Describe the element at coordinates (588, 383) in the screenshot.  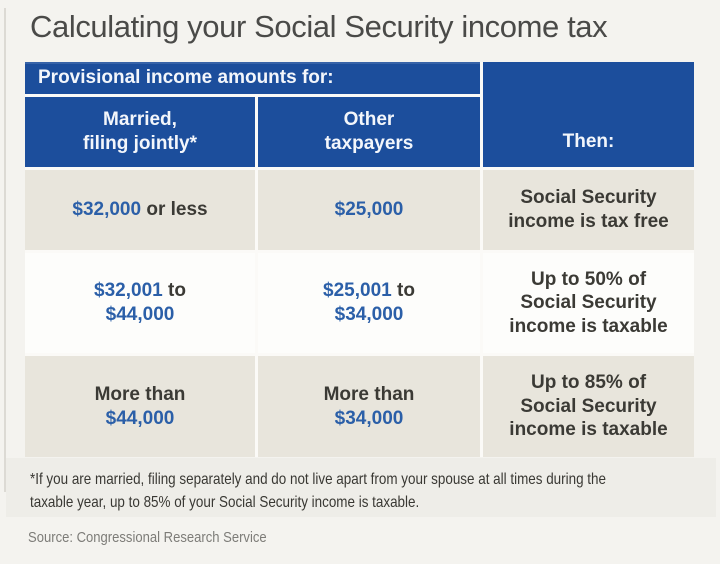
I see `then-line: Up to 85% of` at that location.